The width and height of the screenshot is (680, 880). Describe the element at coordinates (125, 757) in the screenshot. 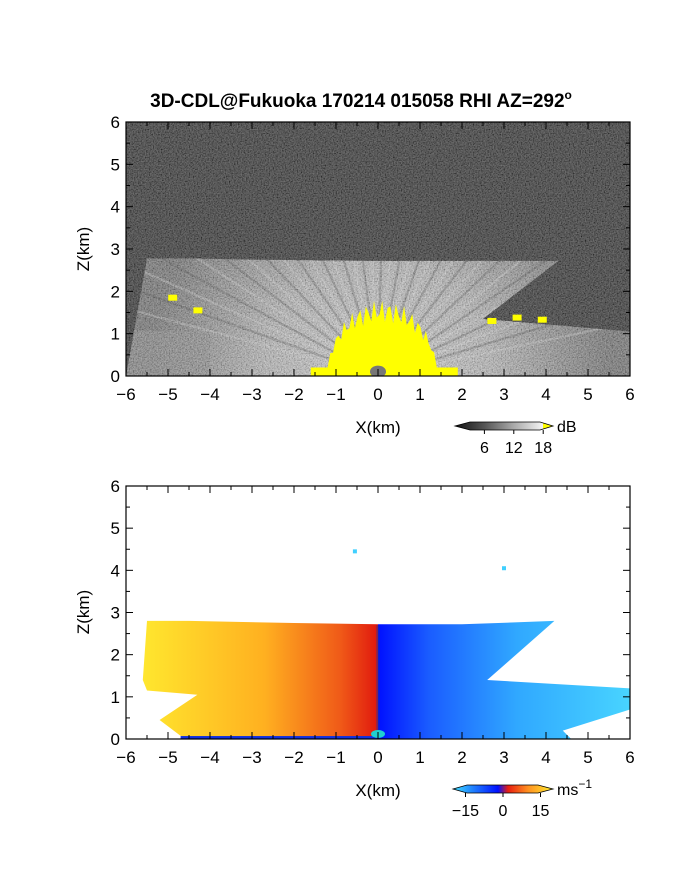

I see `velocity-x-tick-label: −6` at that location.